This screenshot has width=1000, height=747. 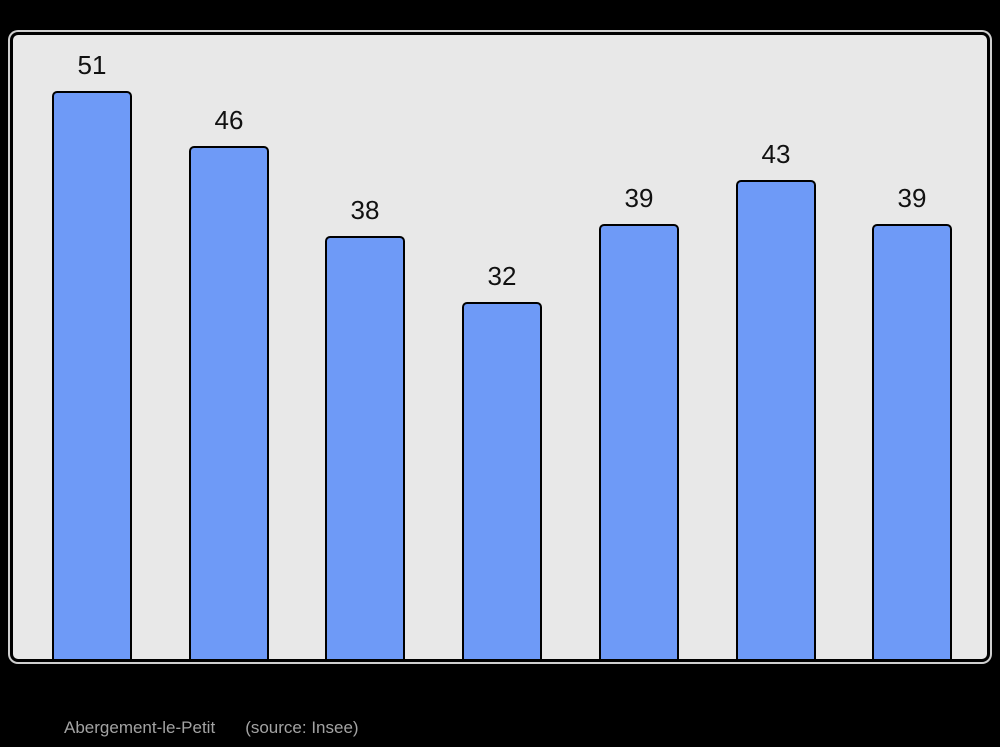 I want to click on caption: Abergement-le-Petit (source: Insee), so click(x=211, y=728).